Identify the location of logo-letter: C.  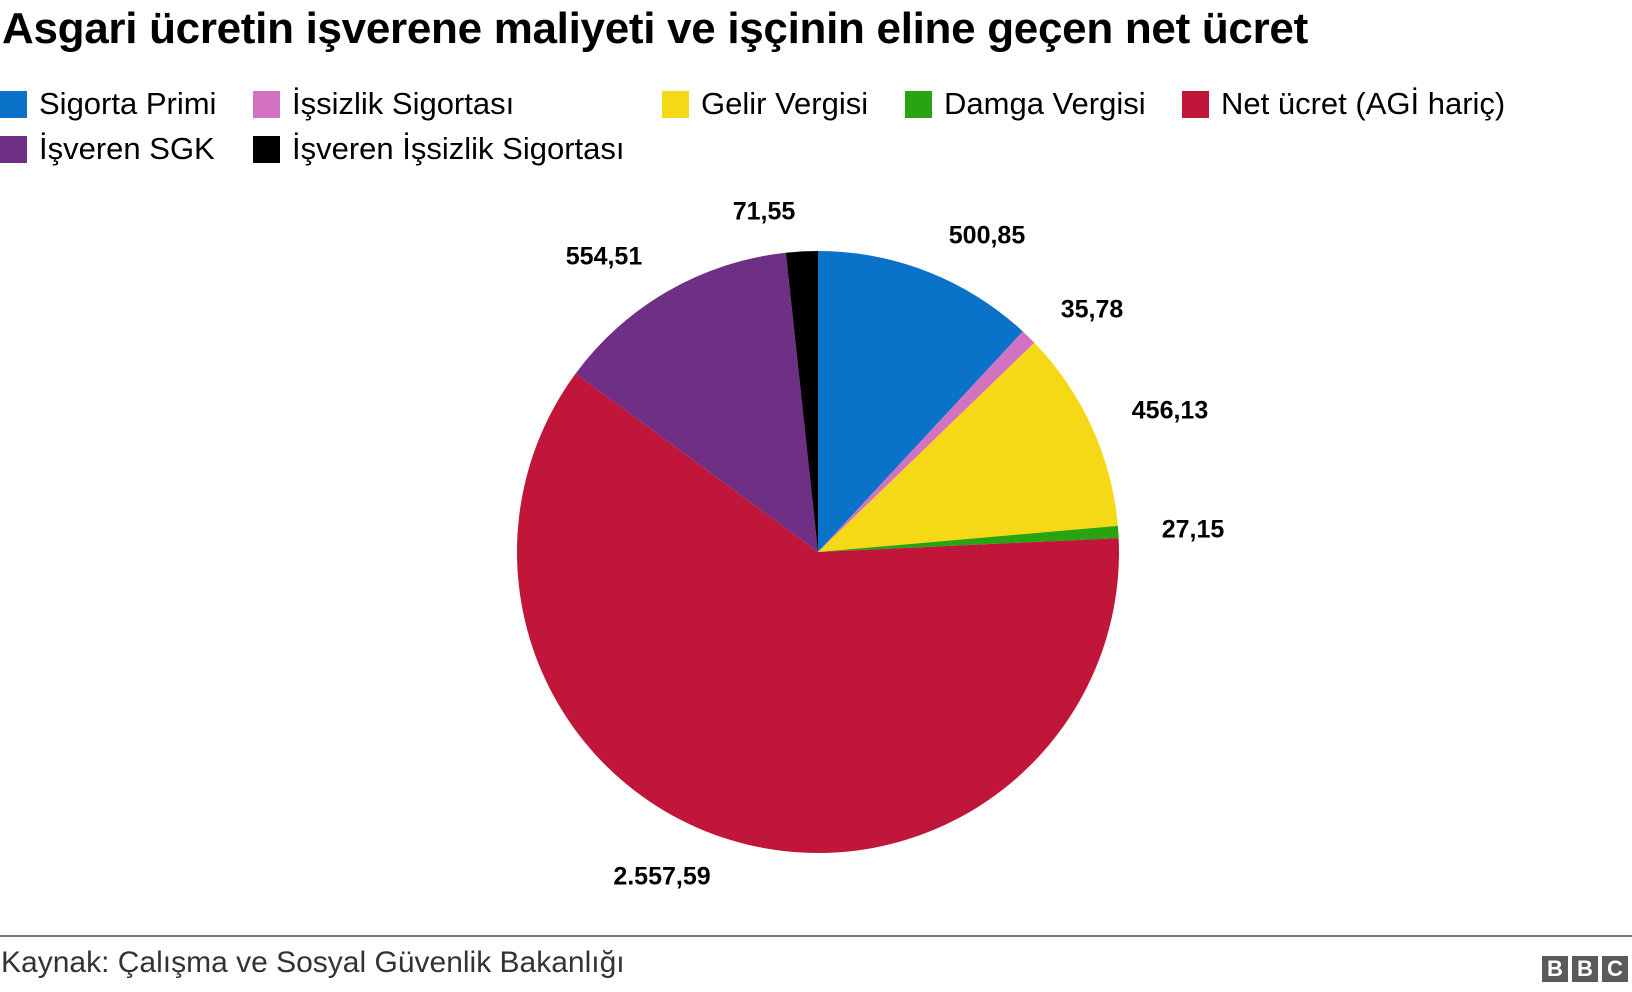
(1615, 969).